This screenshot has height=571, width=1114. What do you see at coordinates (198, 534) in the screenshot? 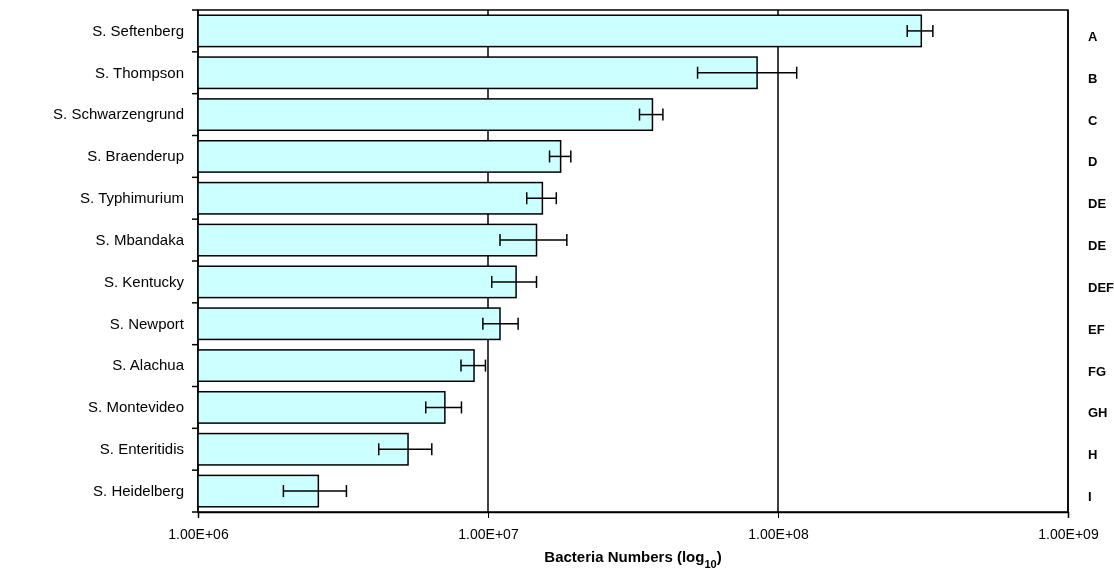
I see `x-tick-label: 1.00E+06` at bounding box center [198, 534].